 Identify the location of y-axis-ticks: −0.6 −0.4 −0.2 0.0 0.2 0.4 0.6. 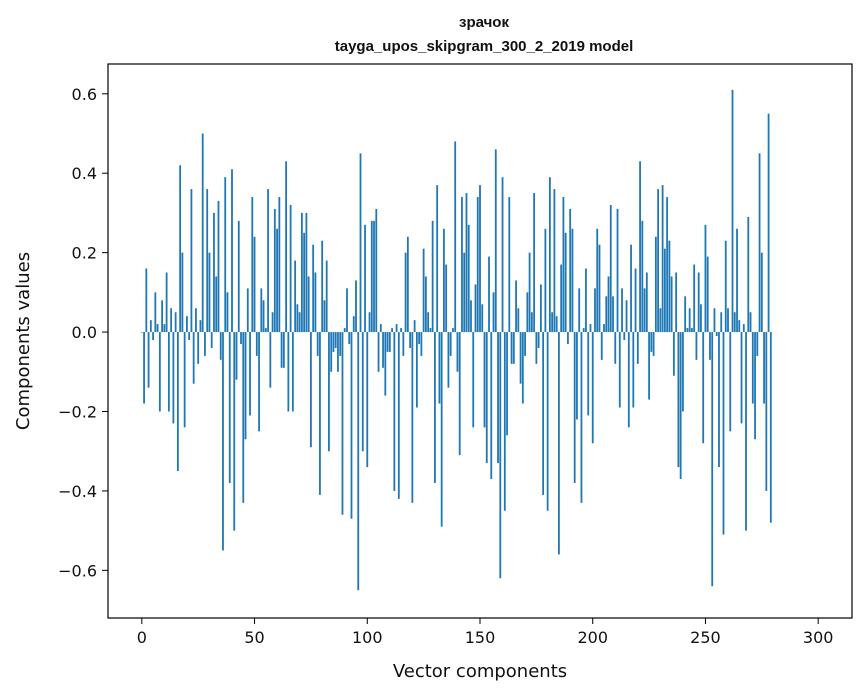
(83, 332).